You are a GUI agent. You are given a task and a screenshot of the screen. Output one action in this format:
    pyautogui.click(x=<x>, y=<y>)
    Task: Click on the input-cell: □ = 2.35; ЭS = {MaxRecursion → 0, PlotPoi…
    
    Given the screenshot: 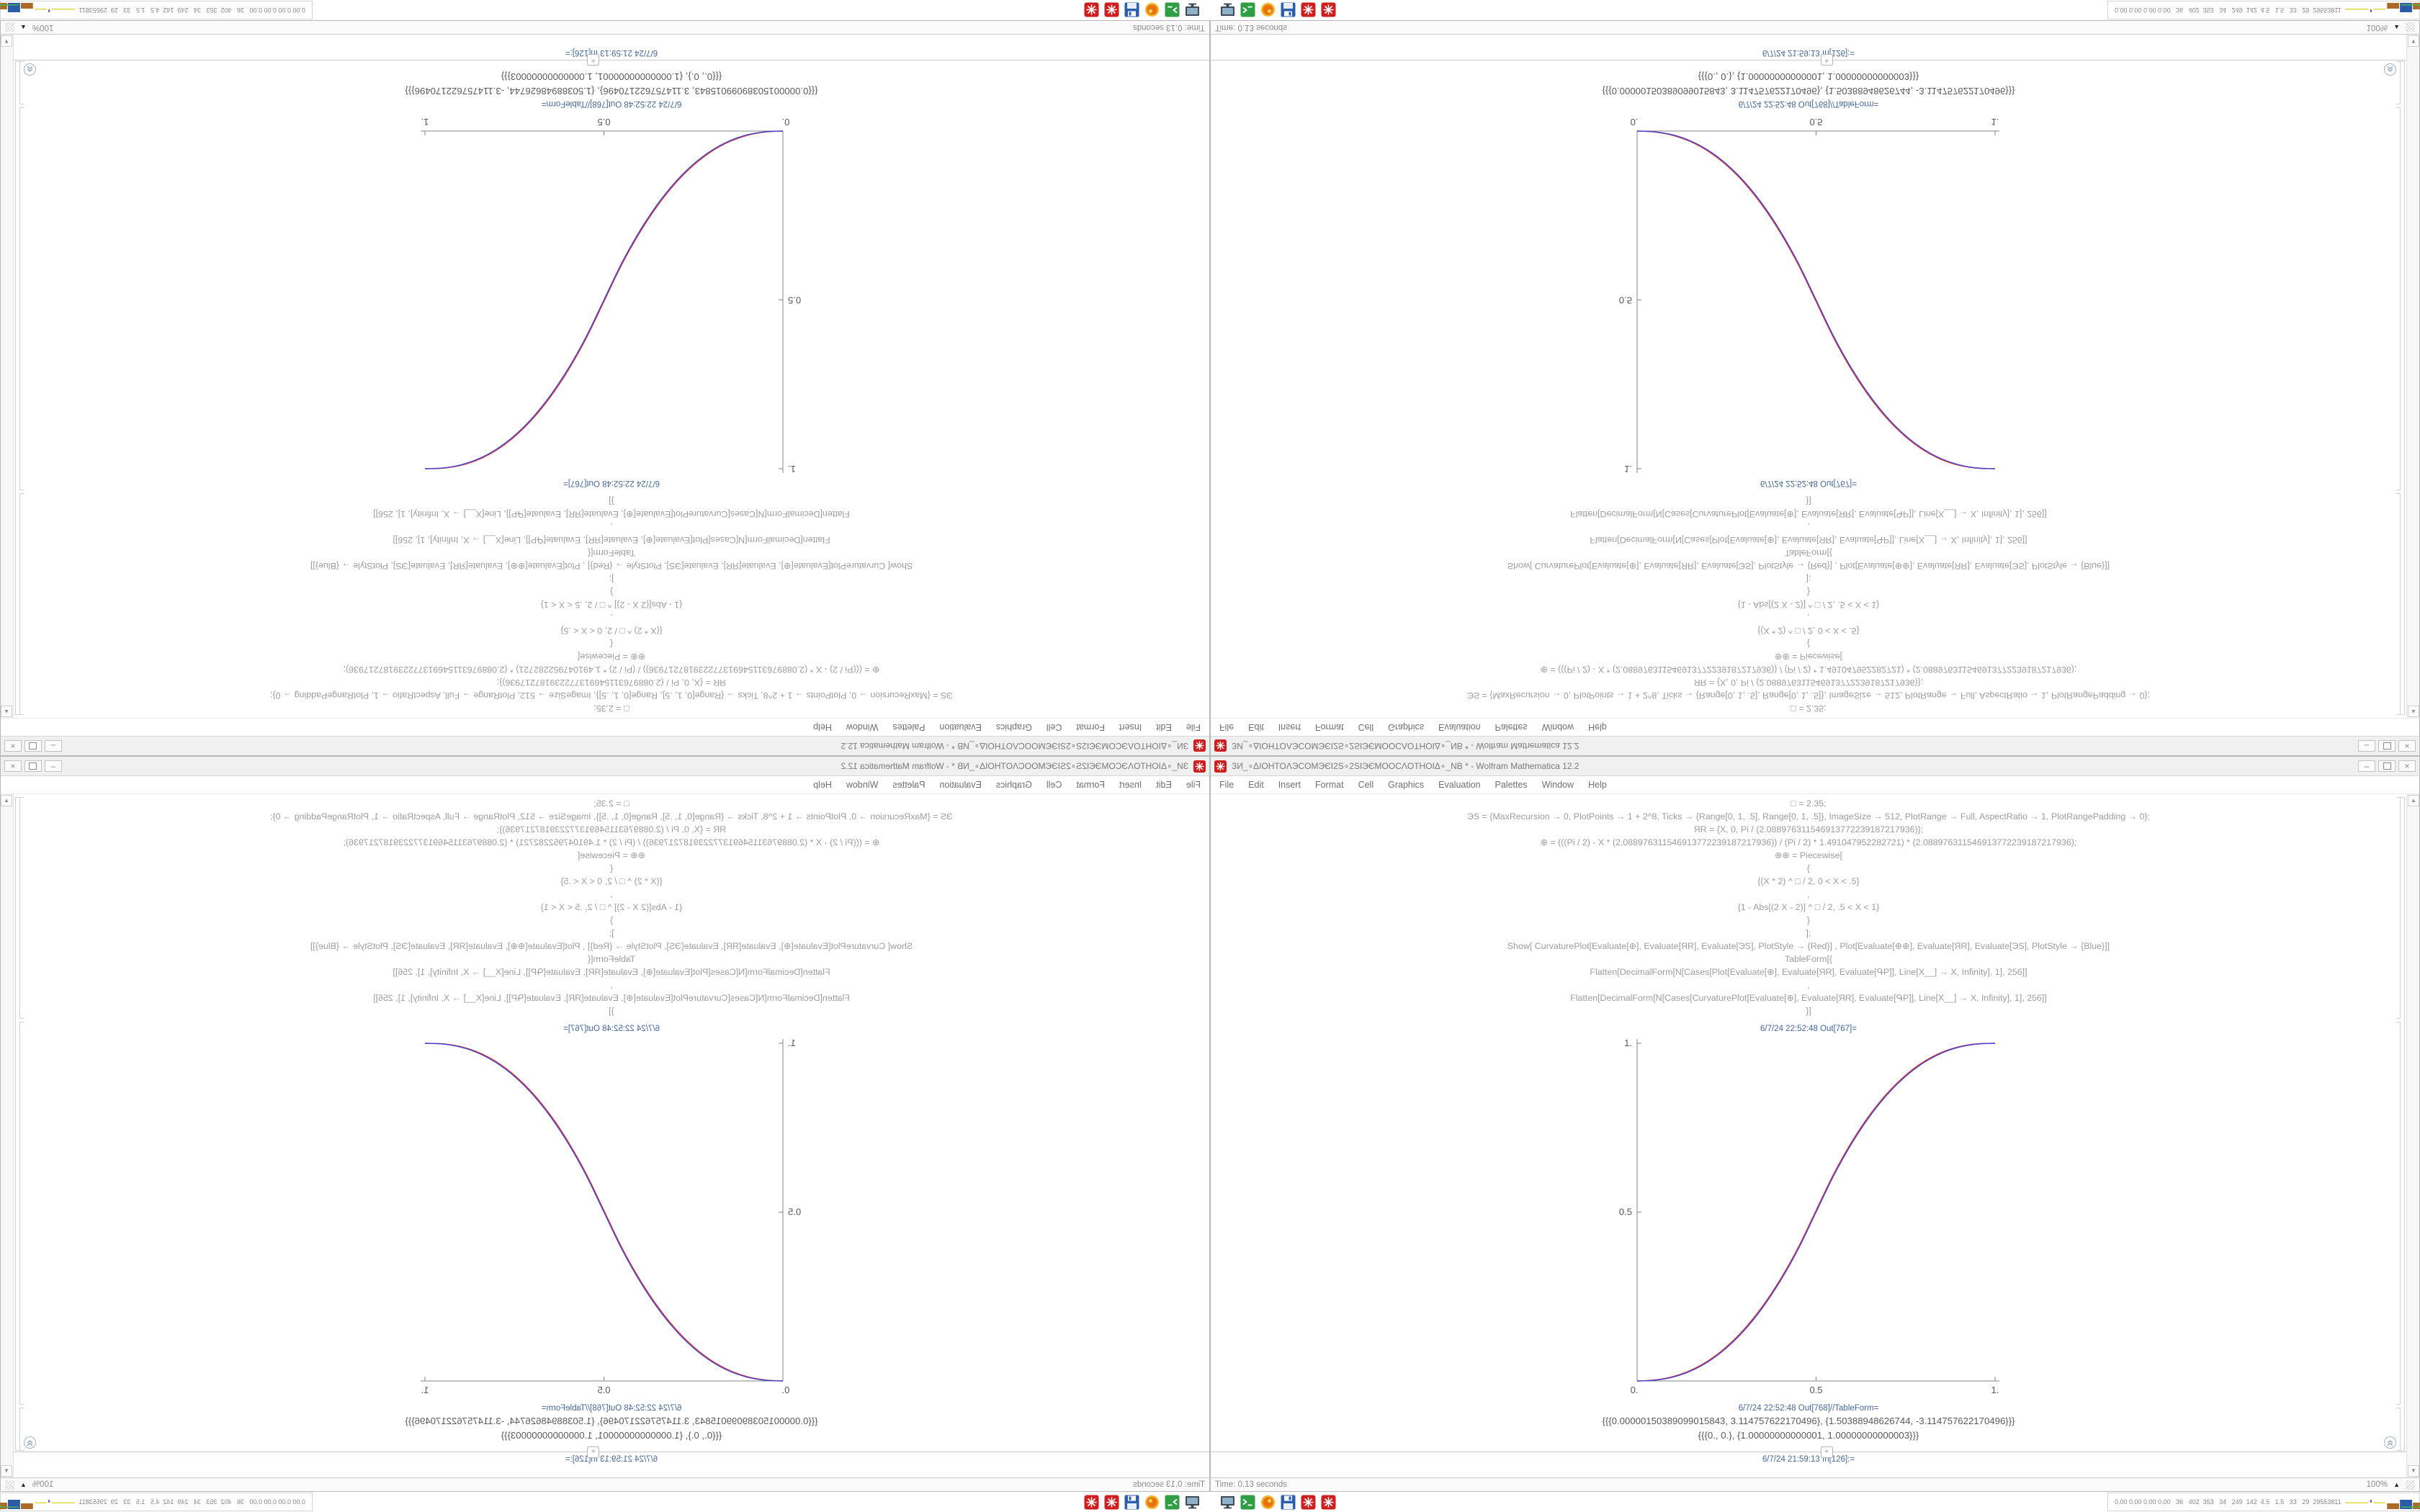 What is the action you would take?
    pyautogui.click(x=1808, y=606)
    